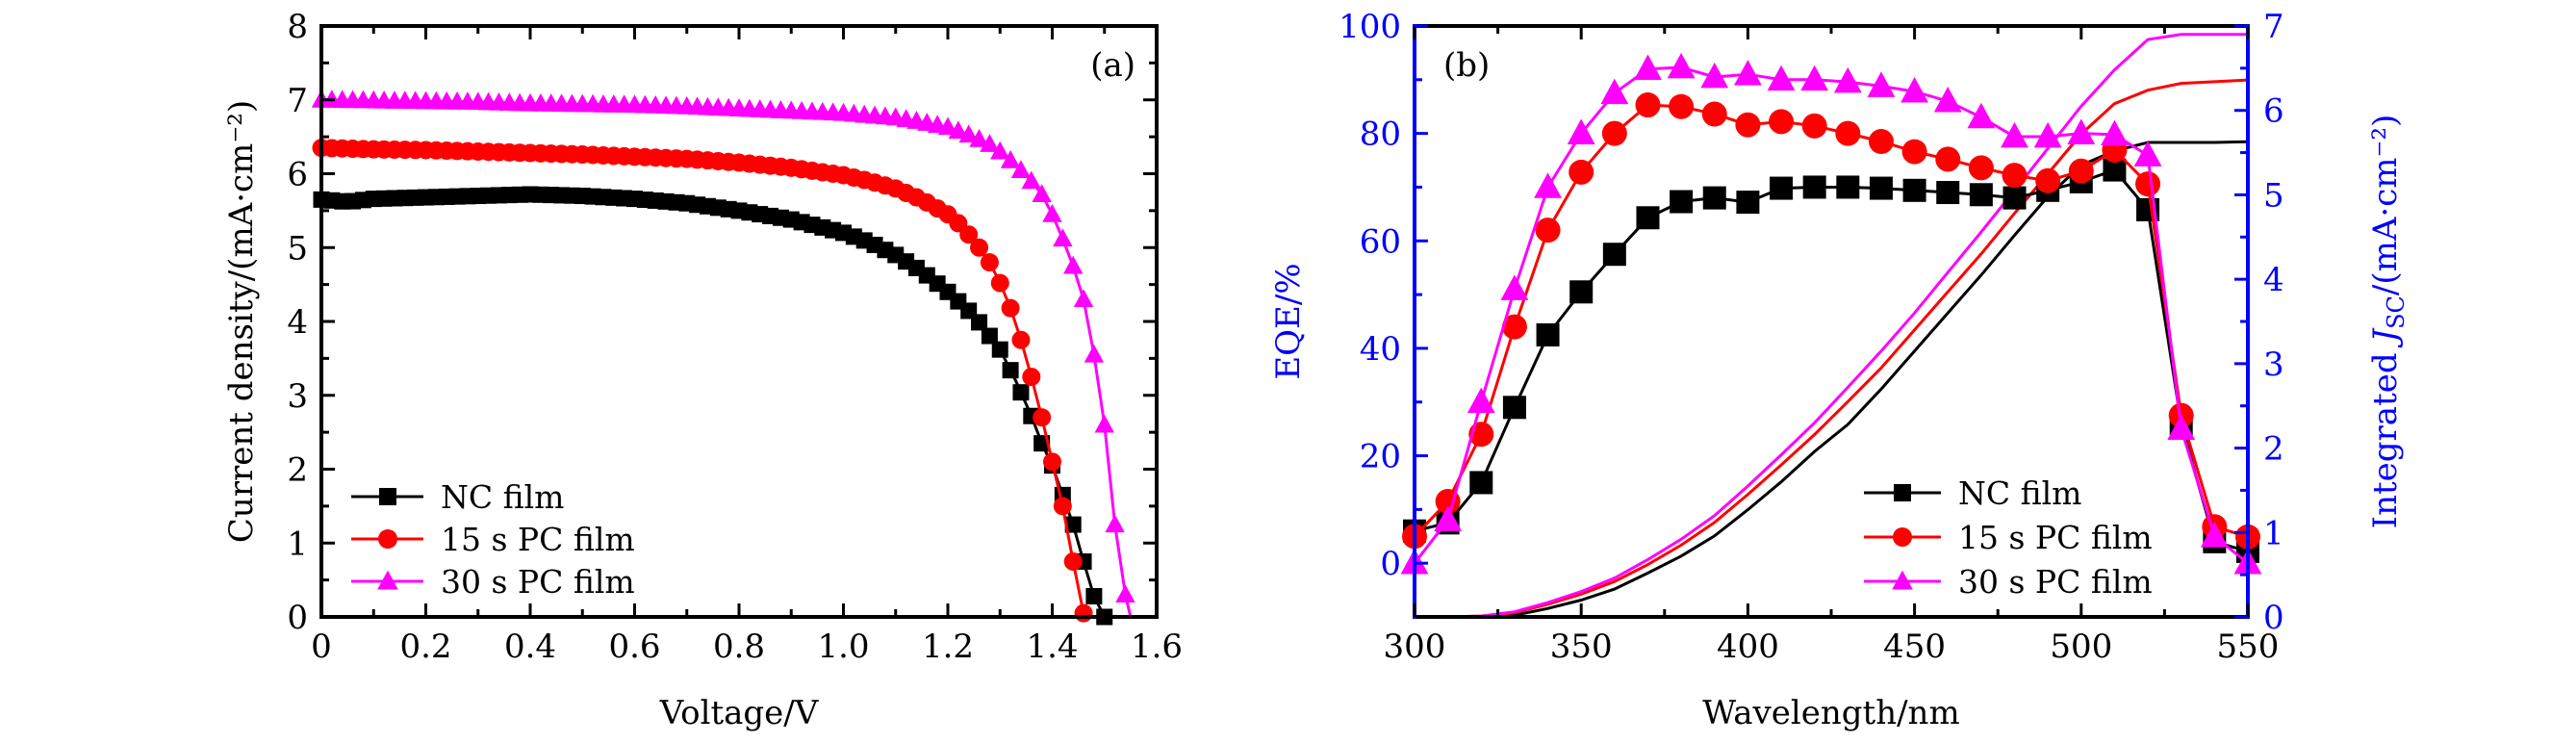 Image resolution: width=2576 pixels, height=743 pixels. Describe the element at coordinates (2273, 280) in the screenshot. I see `b-right-y-tick-label: 4` at that location.